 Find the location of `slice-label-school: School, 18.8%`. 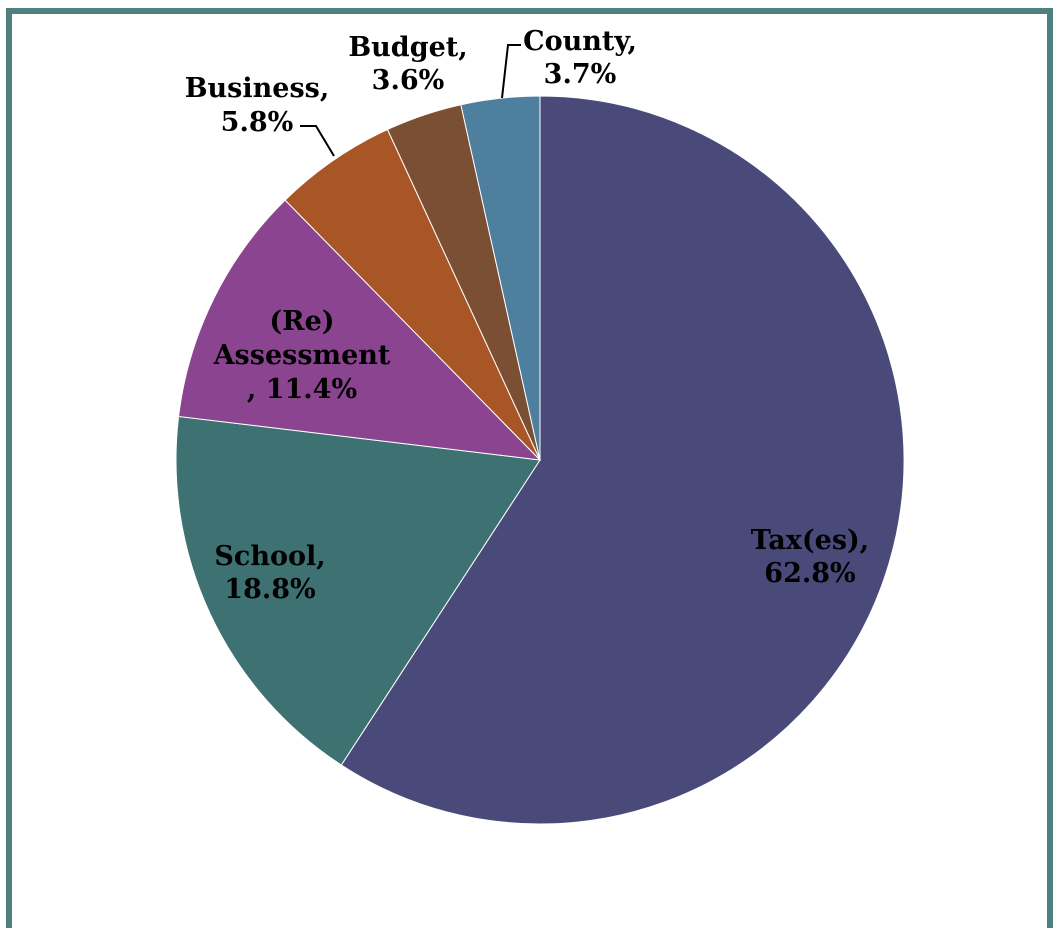

slice-label-school: School, 18.8% is located at coordinates (269, 573).